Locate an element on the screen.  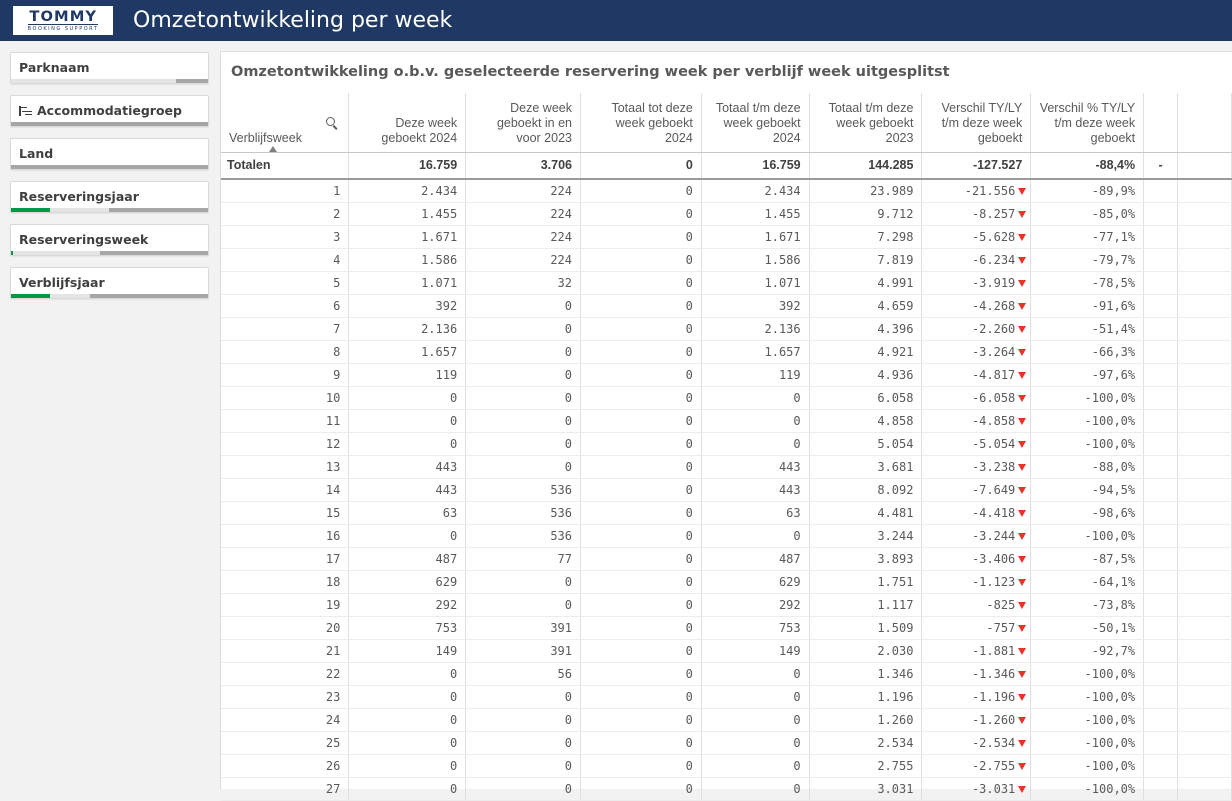
table-row: 15 63 536 0 63 4.481 -4.418 -98,6% is located at coordinates (726, 513).